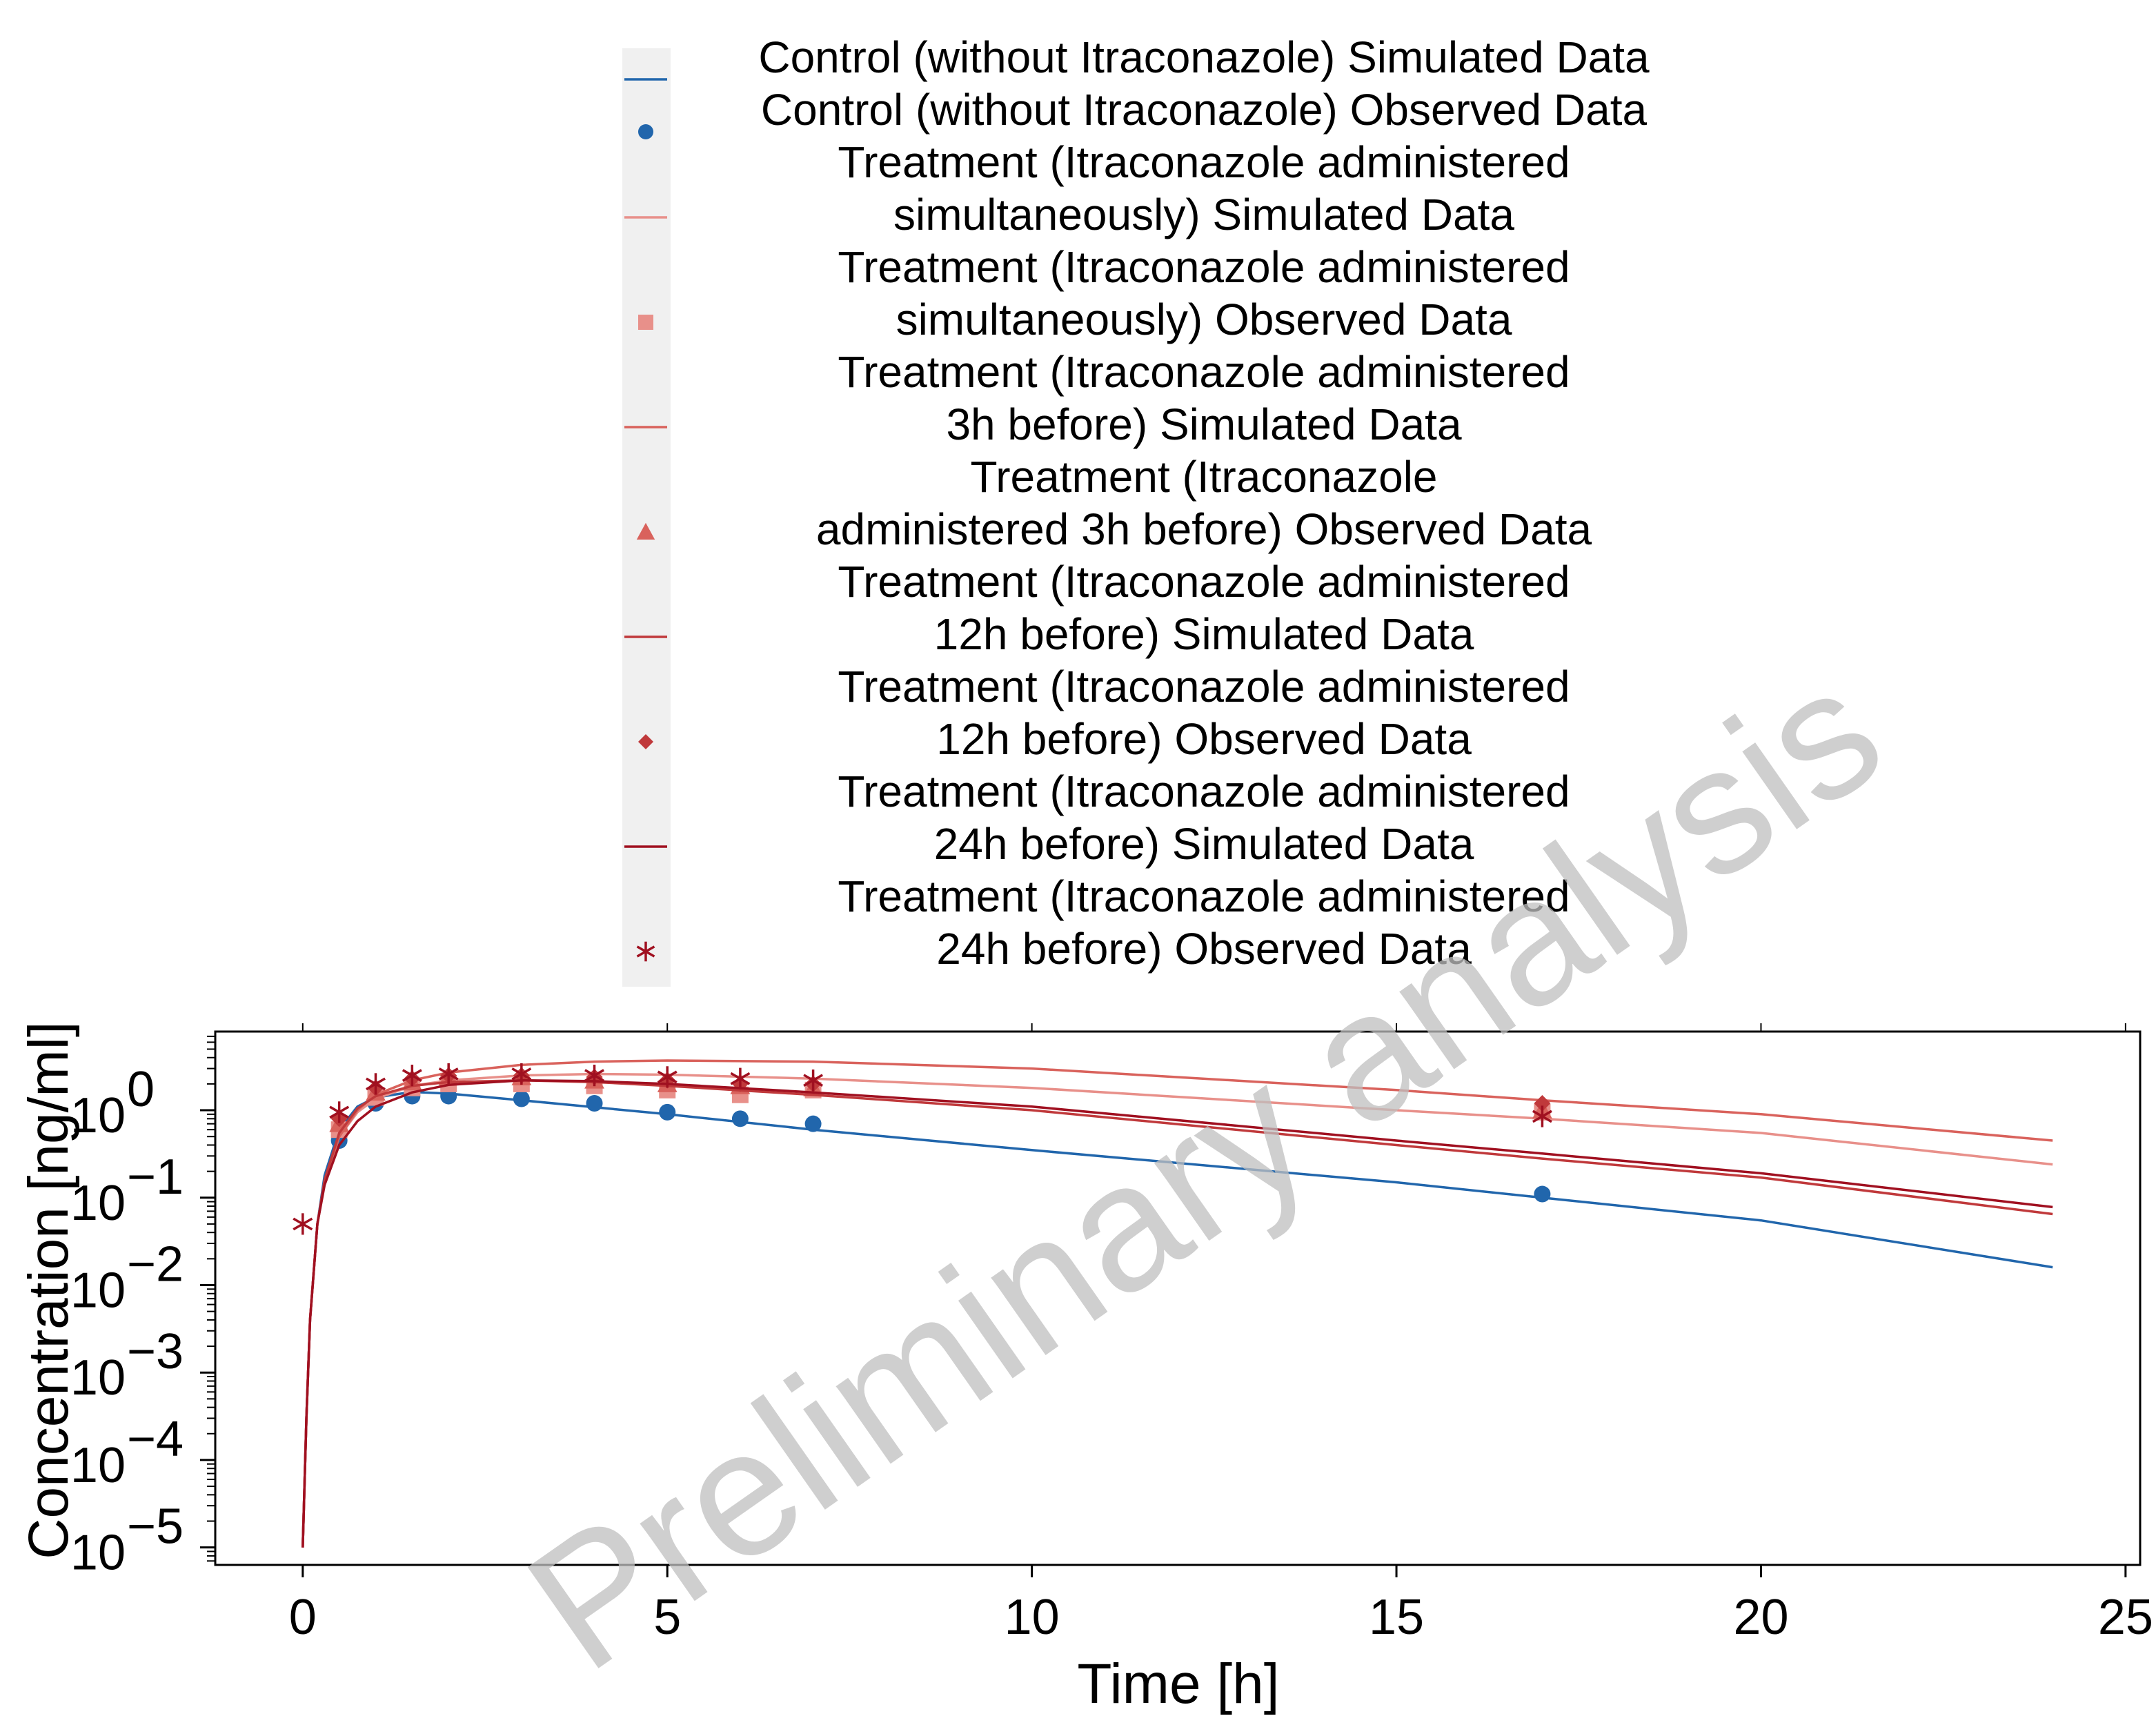 This screenshot has height=1725, width=2156. What do you see at coordinates (1203, 214) in the screenshot?
I see `legend-entry-text: simultaneously) Simulated Data` at bounding box center [1203, 214].